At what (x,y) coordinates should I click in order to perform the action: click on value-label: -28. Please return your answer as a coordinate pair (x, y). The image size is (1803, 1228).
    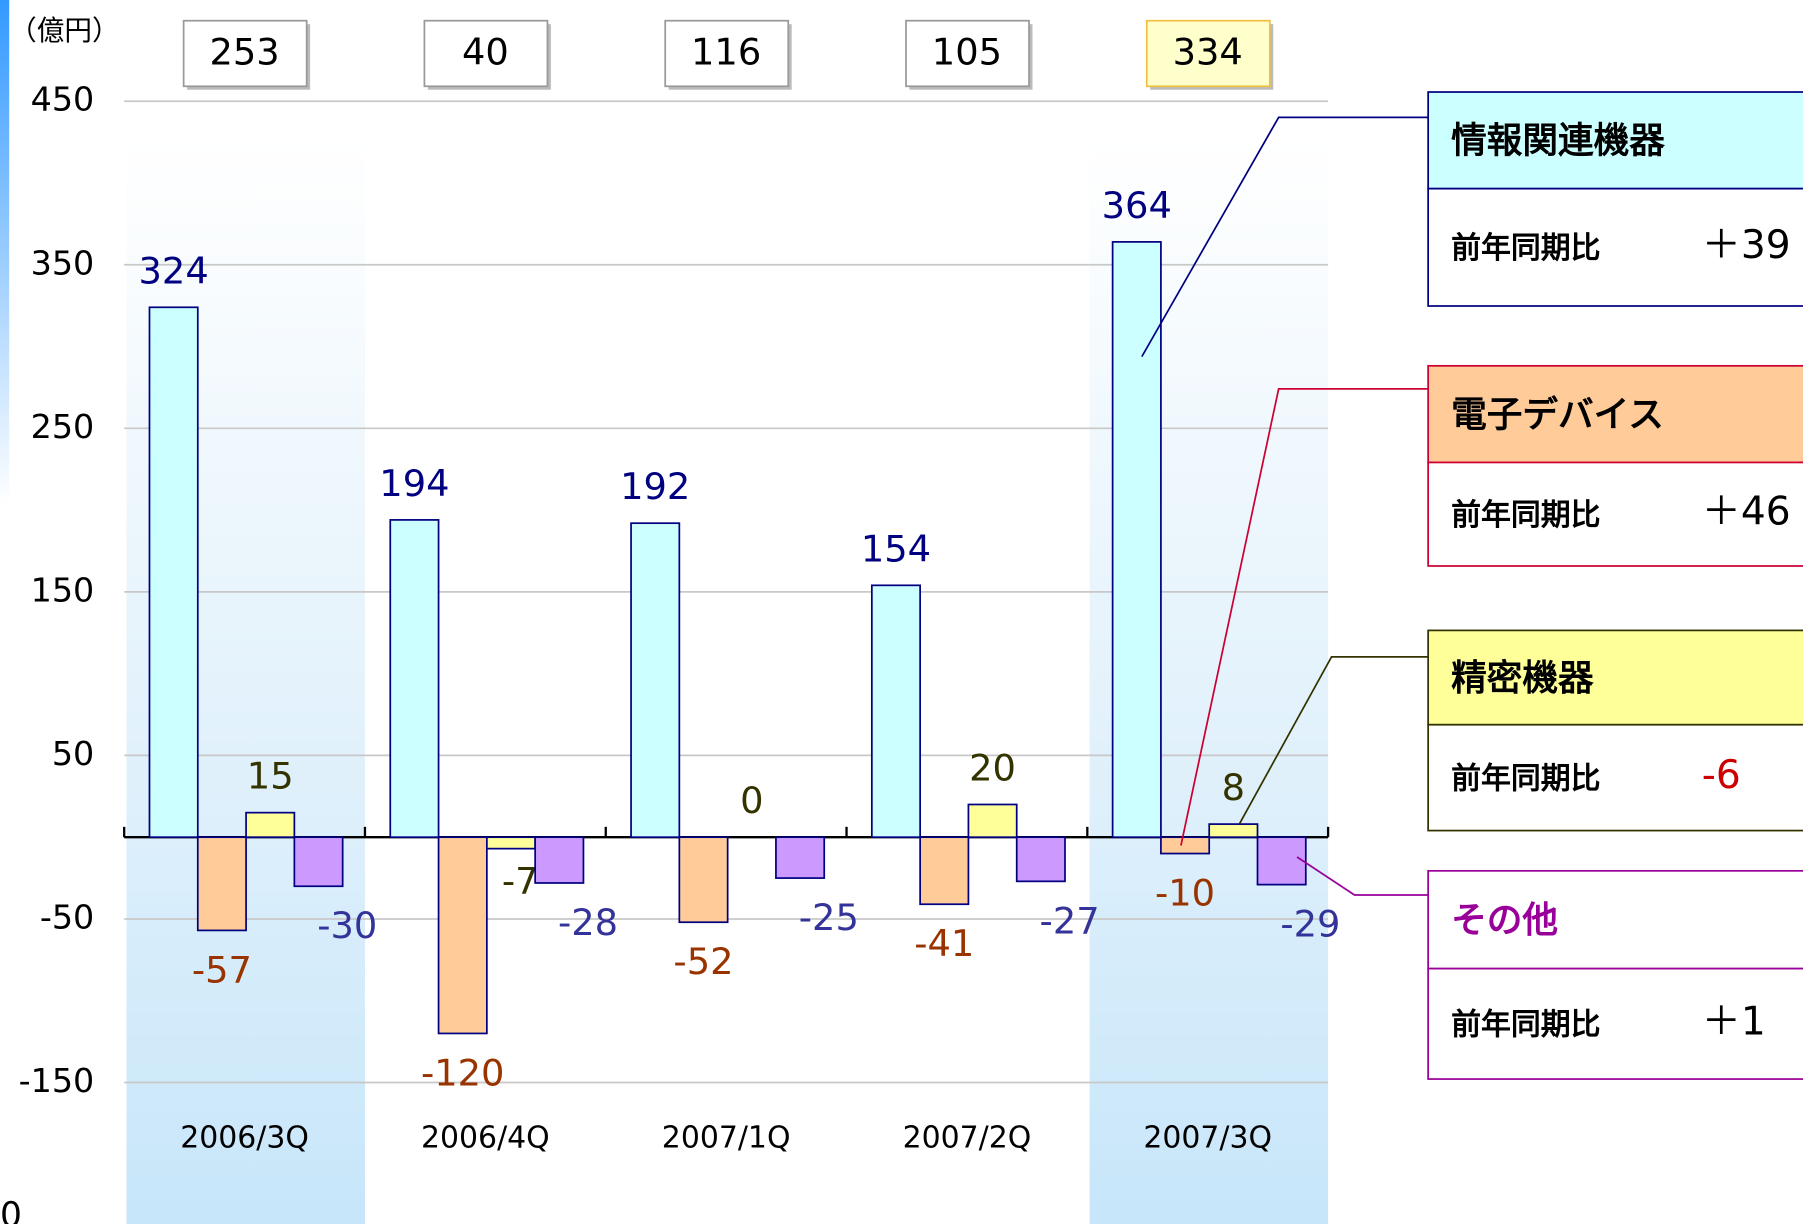
    Looking at the image, I should click on (588, 922).